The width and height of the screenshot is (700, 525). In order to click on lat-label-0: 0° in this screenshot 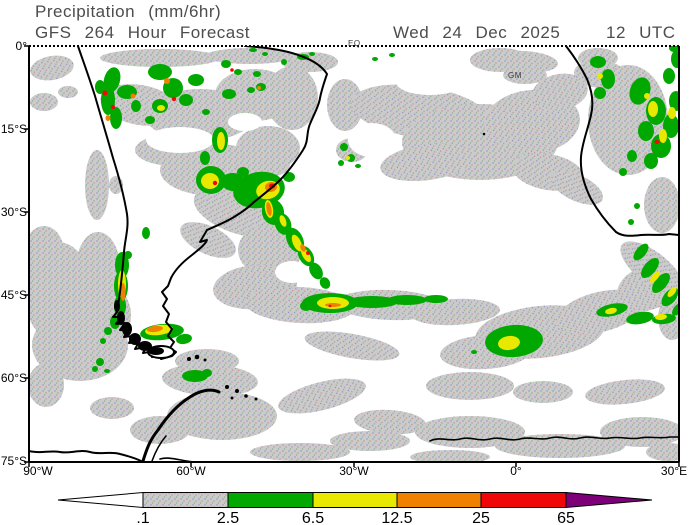, I will do `click(22, 46)`.